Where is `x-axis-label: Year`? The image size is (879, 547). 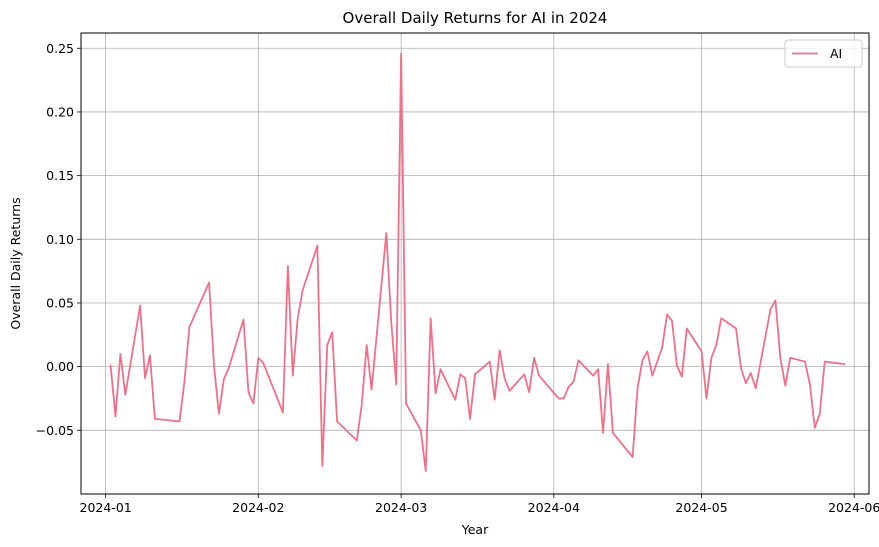
x-axis-label: Year is located at coordinates (475, 529).